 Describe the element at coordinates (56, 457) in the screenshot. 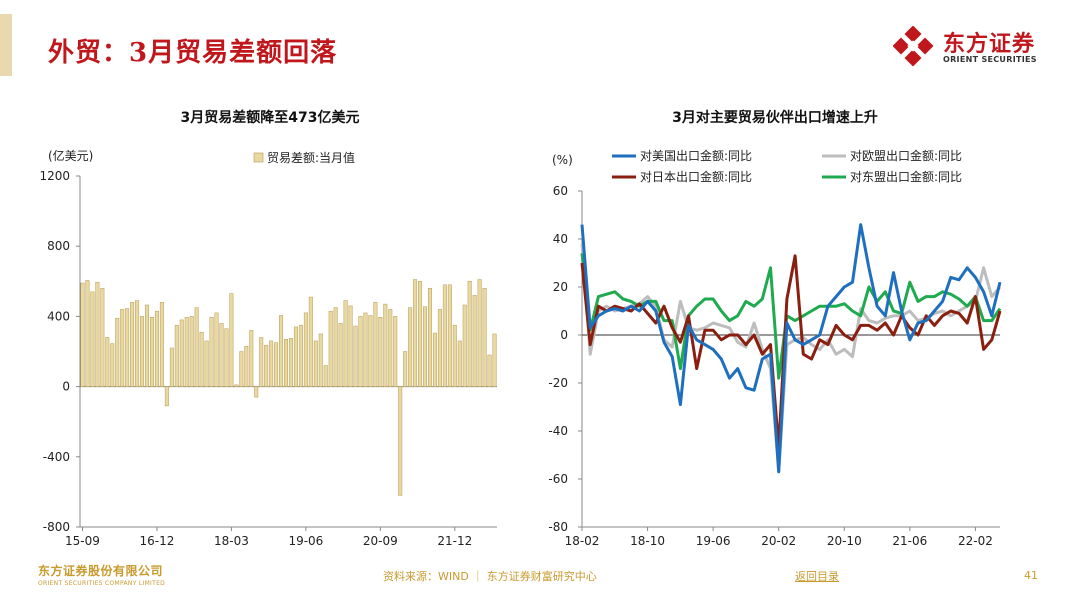

I see `left-y-tick-label: -400` at that location.